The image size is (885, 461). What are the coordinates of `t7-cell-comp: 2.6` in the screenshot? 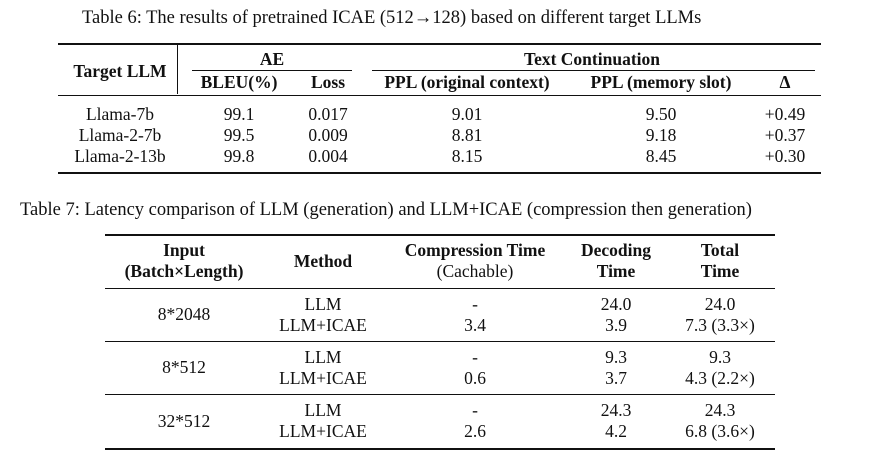 It's located at (475, 431).